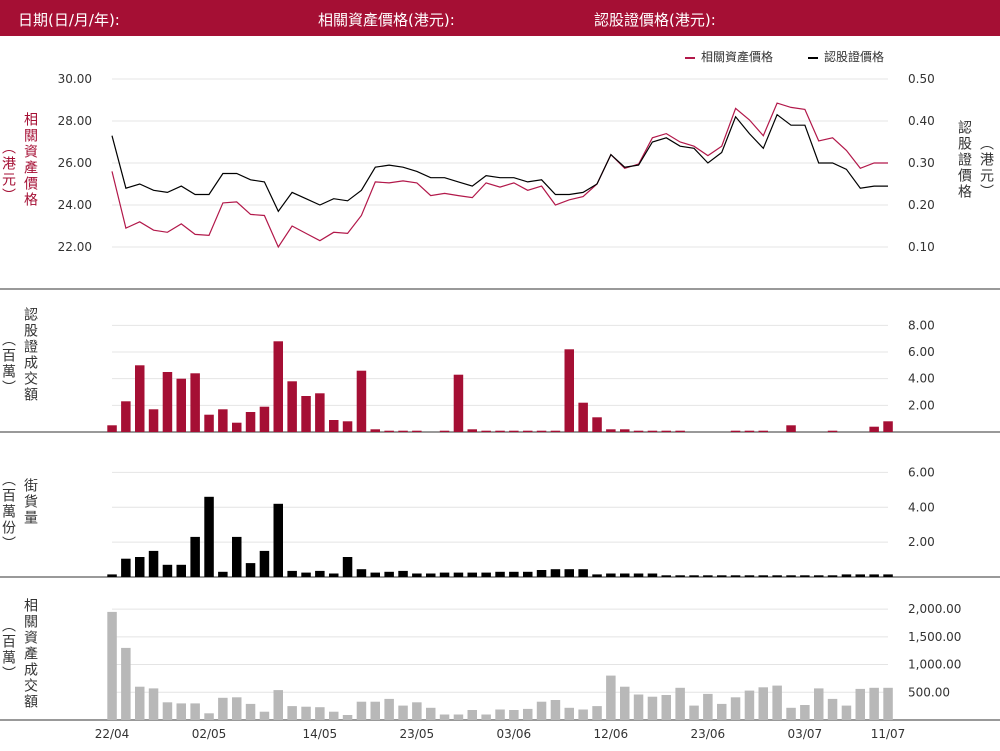 This screenshot has width=1000, height=751. Describe the element at coordinates (8, 650) in the screenshot. I see `asset-turnover-axis-unit: （百萬）` at that location.